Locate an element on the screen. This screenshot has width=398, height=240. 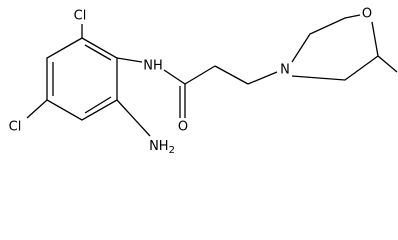
atom-subscript: 2 is located at coordinates (172, 149).